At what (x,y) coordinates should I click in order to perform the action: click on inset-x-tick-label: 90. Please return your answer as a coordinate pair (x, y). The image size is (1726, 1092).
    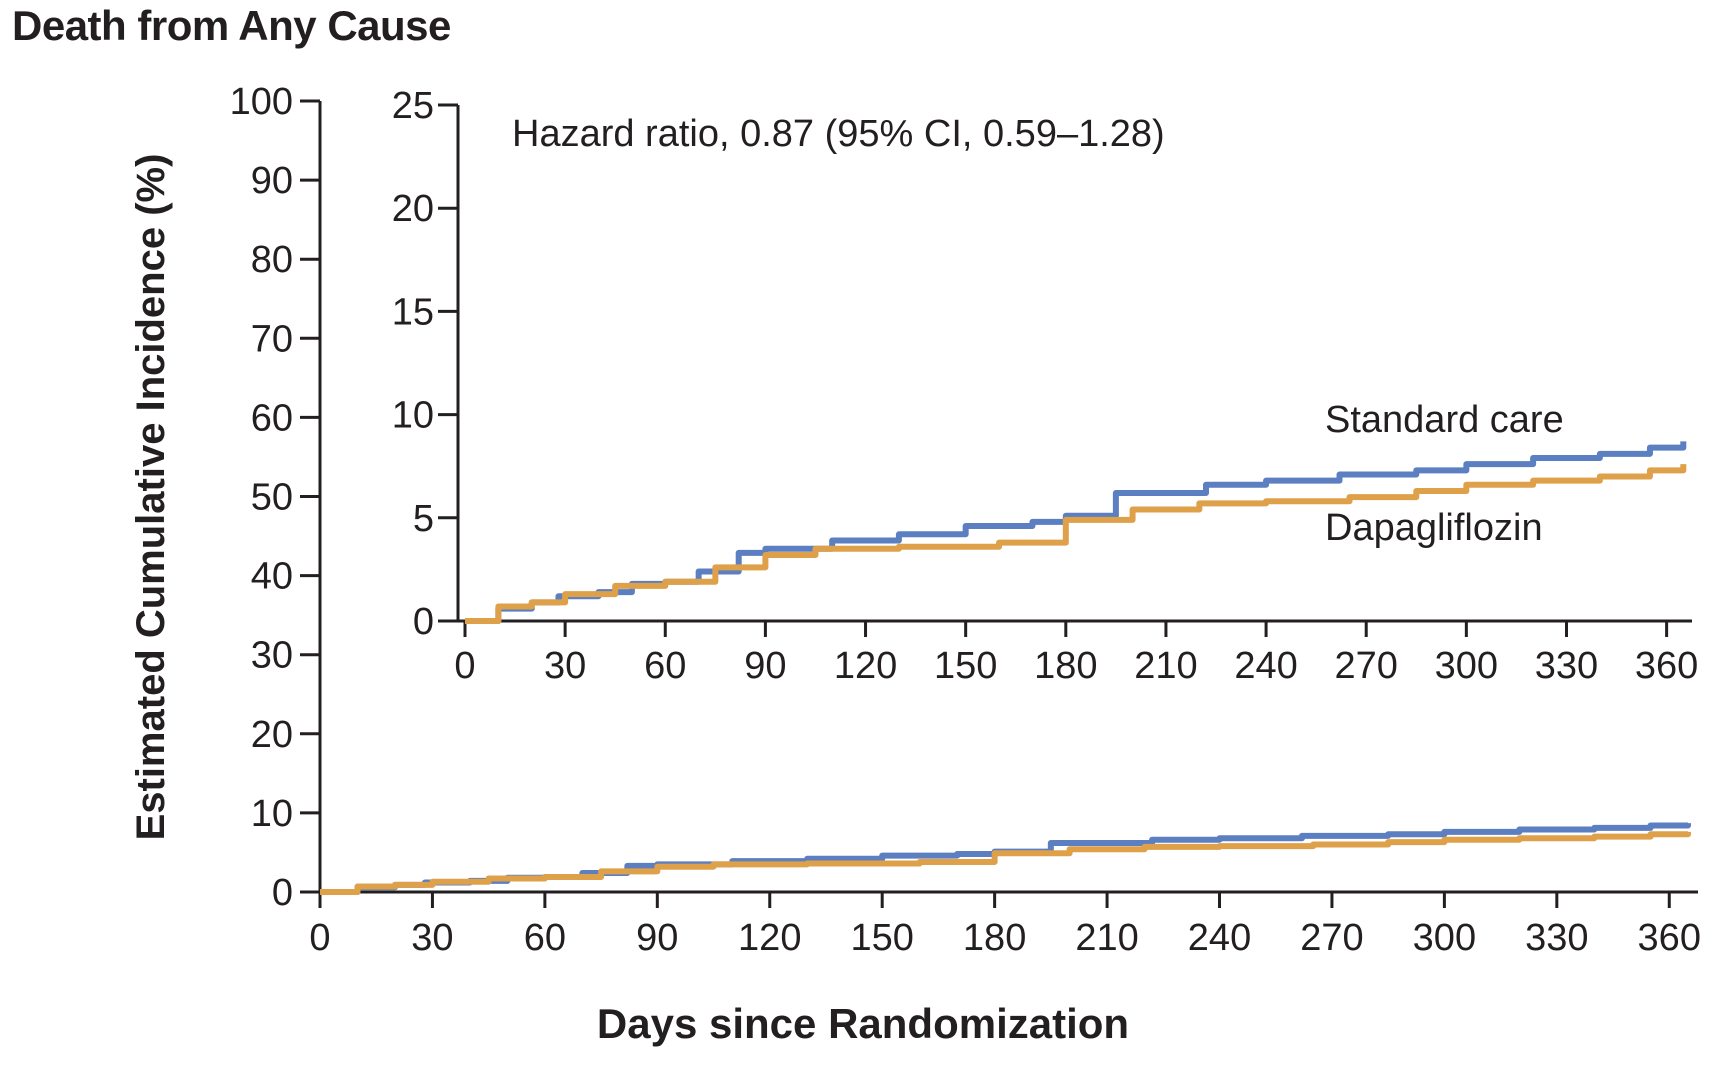
    Looking at the image, I should click on (765, 666).